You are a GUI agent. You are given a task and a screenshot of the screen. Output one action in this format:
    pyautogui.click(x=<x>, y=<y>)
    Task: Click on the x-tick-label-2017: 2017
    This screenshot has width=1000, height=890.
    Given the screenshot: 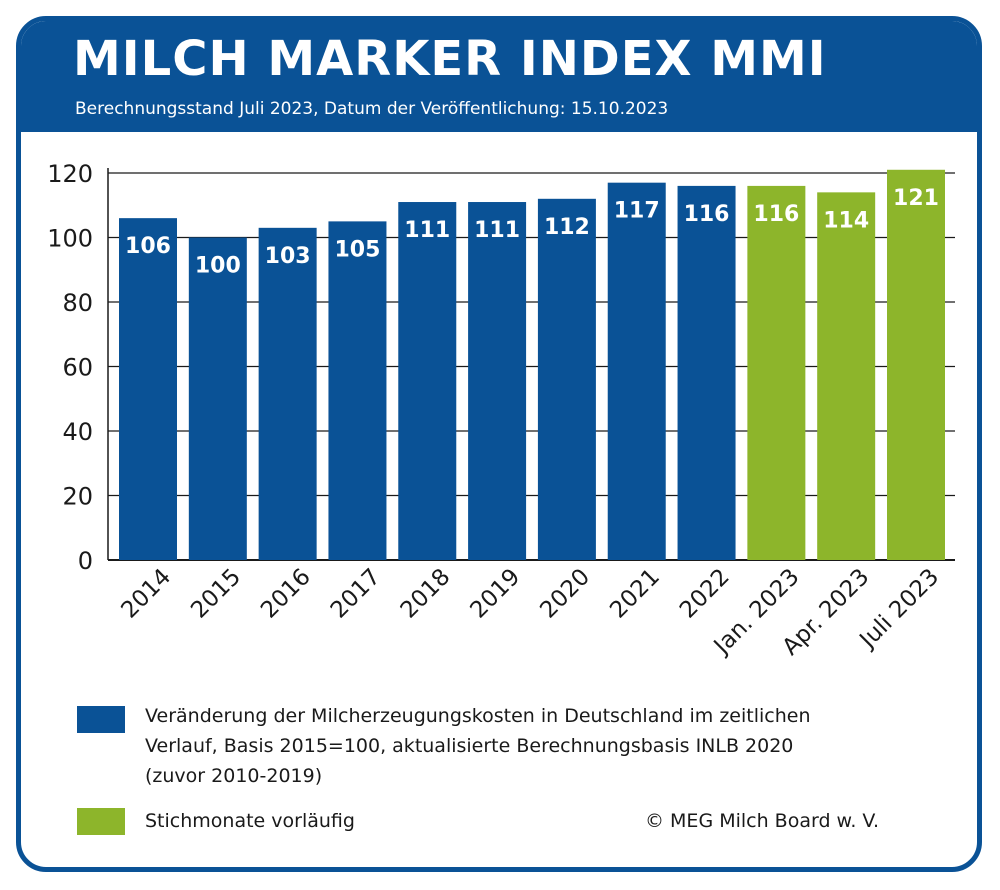 What is the action you would take?
    pyautogui.click(x=356, y=594)
    